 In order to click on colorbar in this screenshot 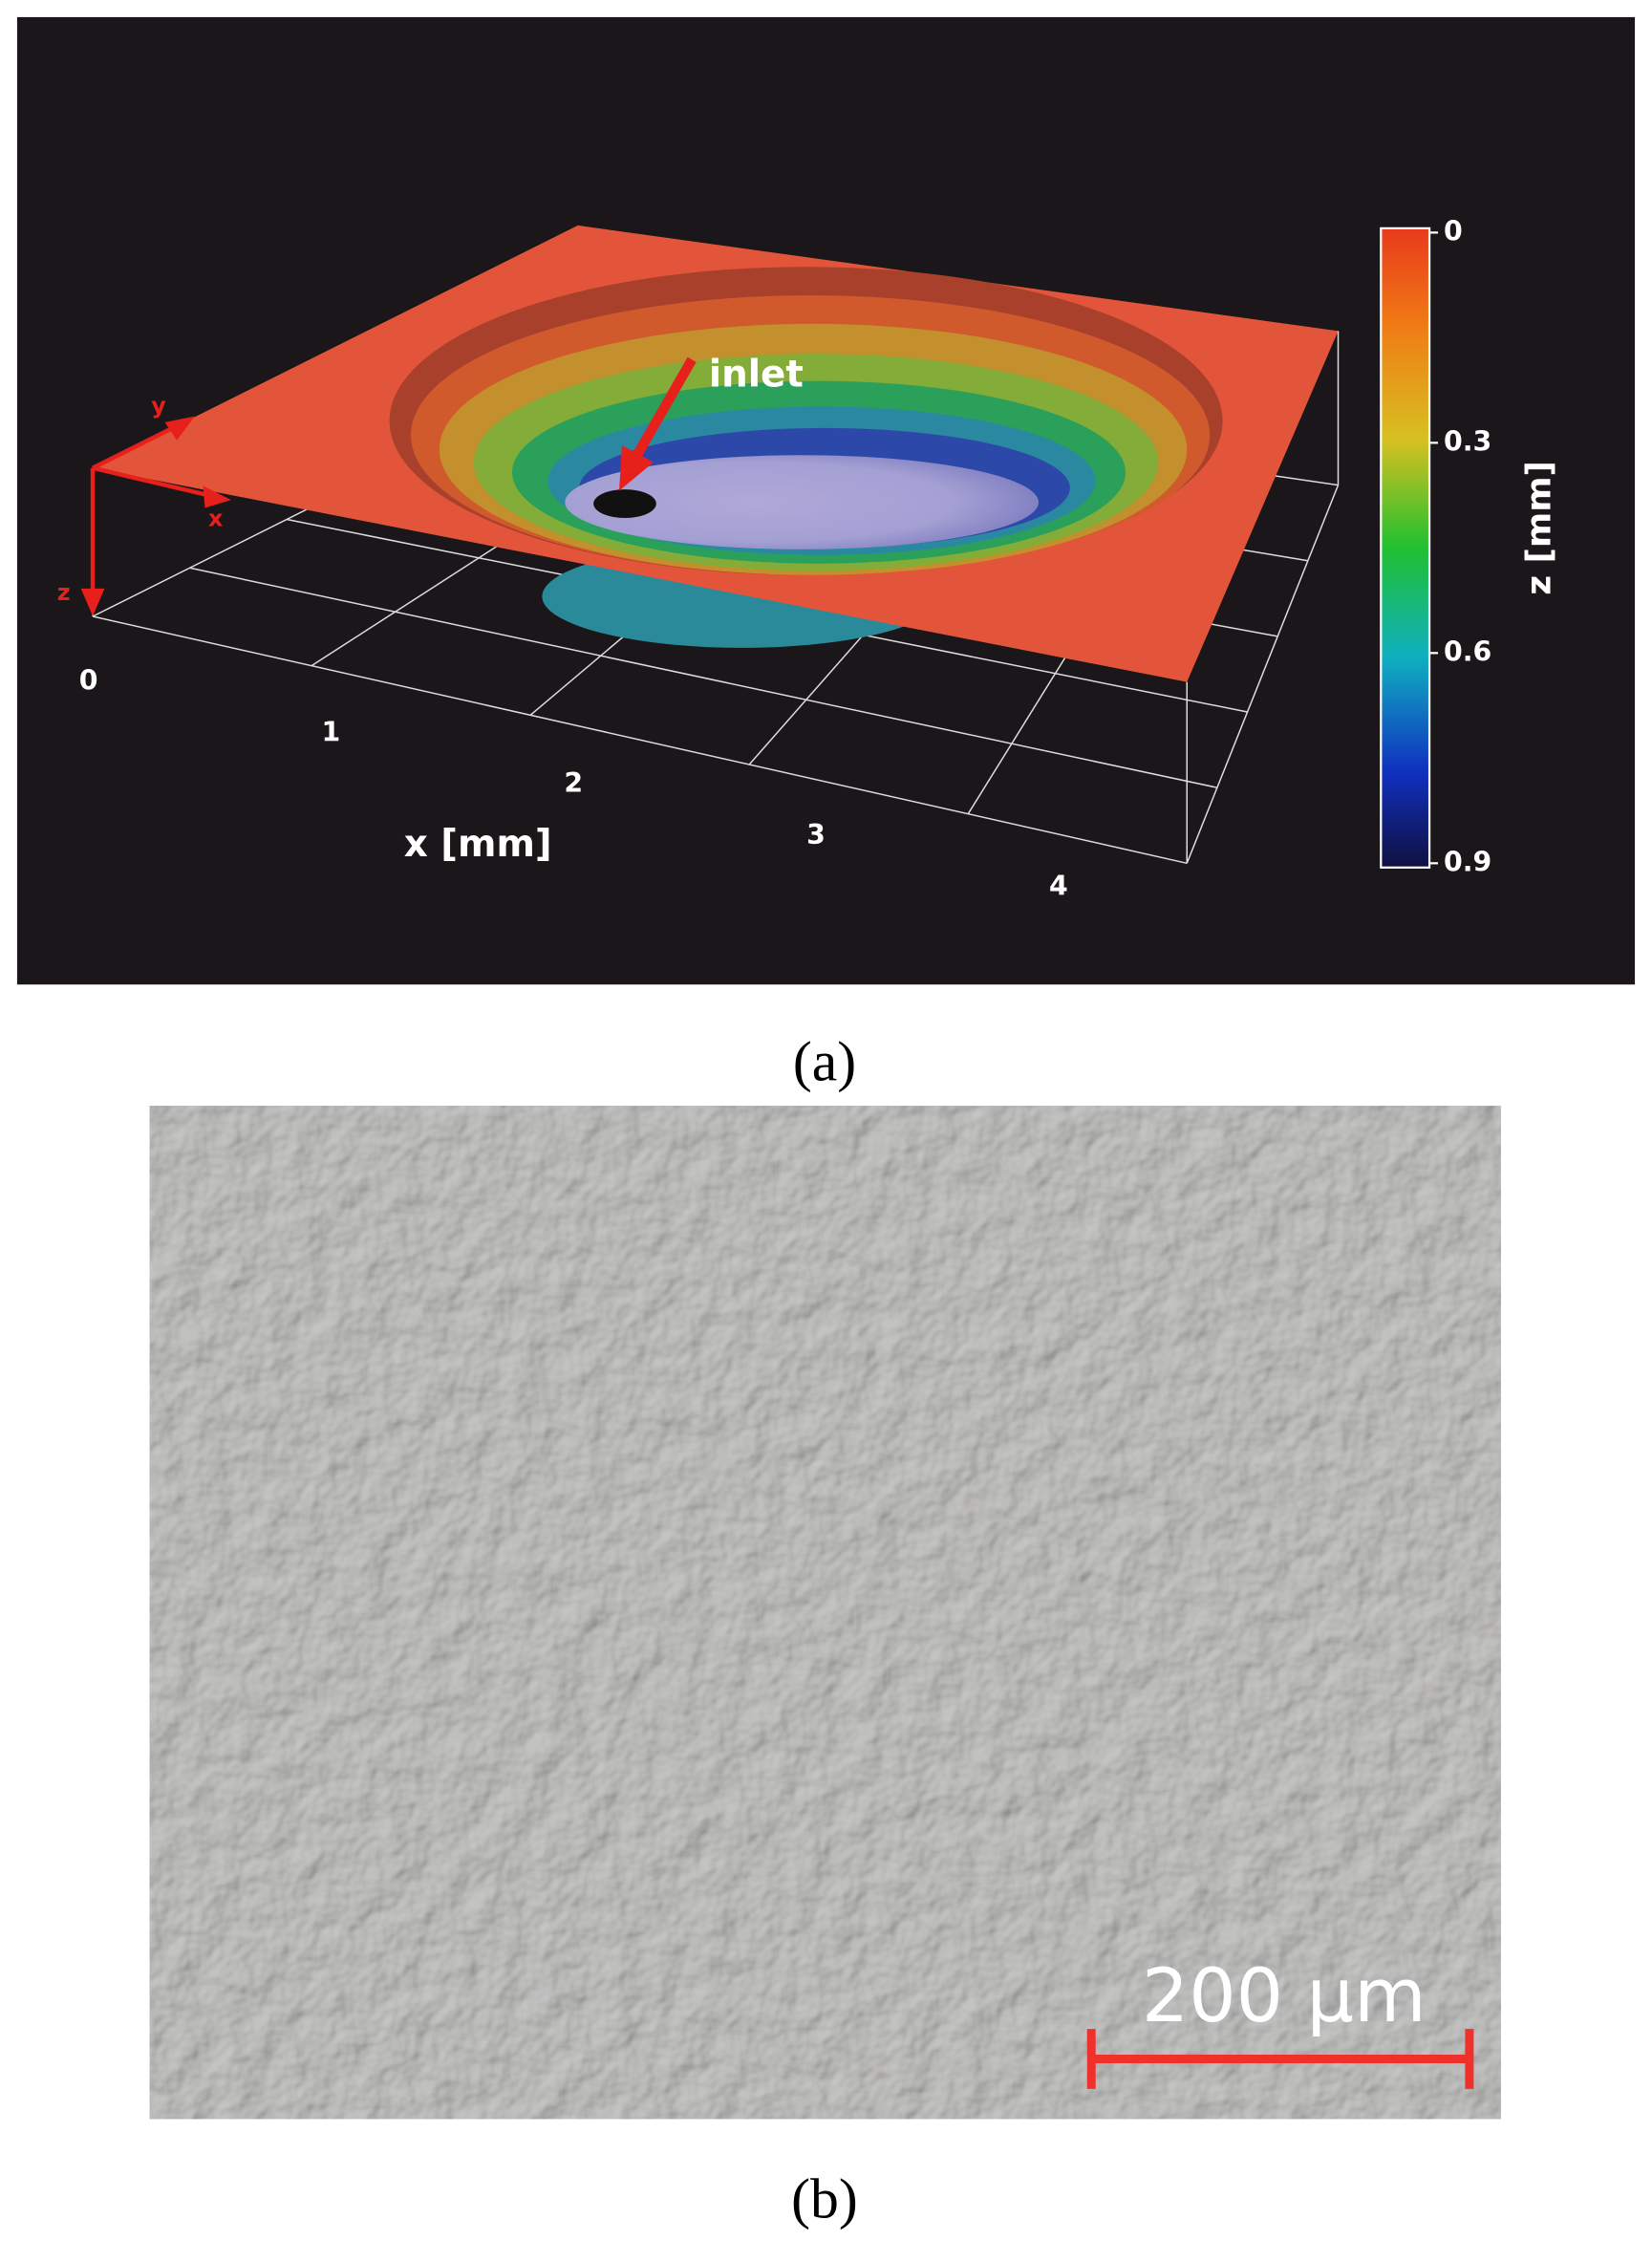, I will do `click(1406, 547)`.